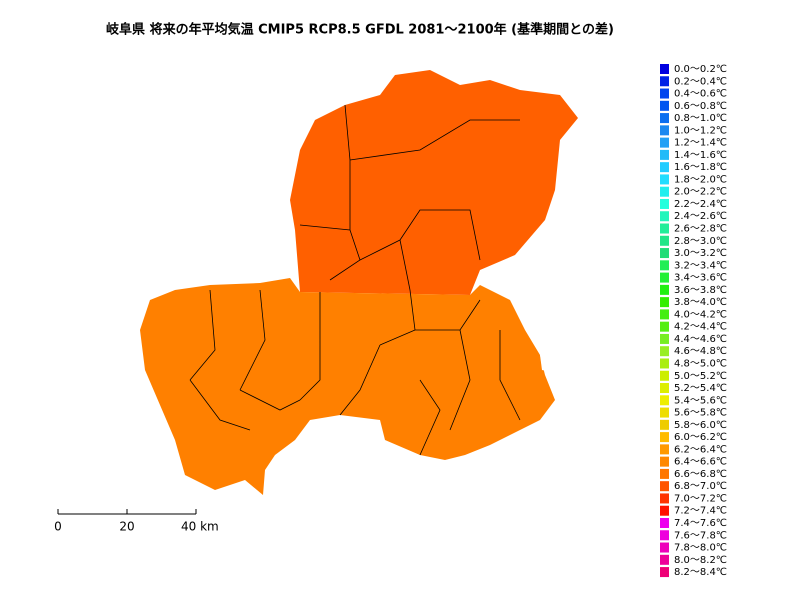  I want to click on legend-label: 5.4～5.6℃, so click(700, 400).